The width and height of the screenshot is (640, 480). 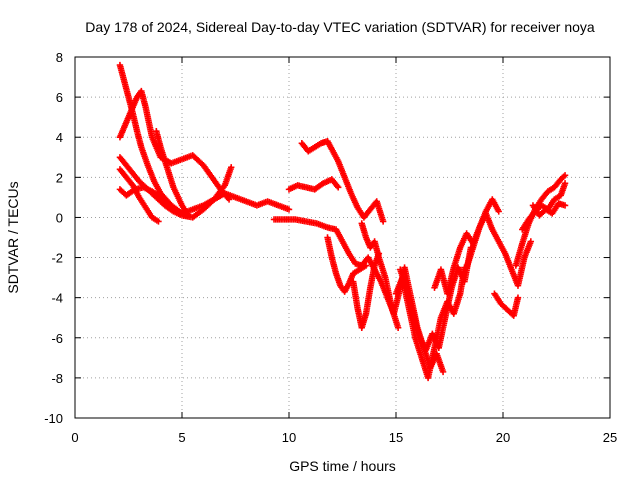 What do you see at coordinates (610, 437) in the screenshot?
I see `x-tick-label: 25` at bounding box center [610, 437].